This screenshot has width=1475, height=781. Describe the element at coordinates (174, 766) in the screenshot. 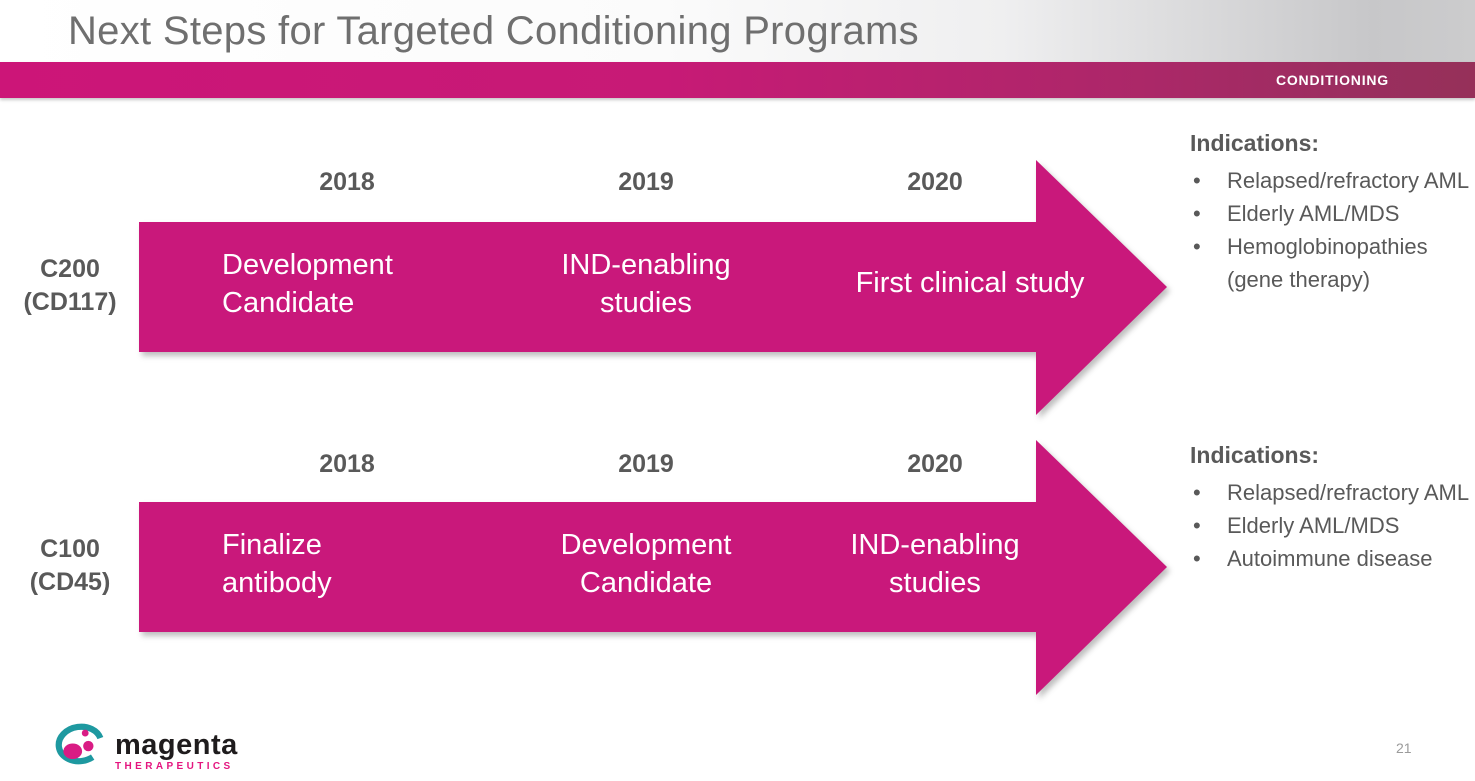

I see `logo-subtitle: THERAPEUTICS` at that location.